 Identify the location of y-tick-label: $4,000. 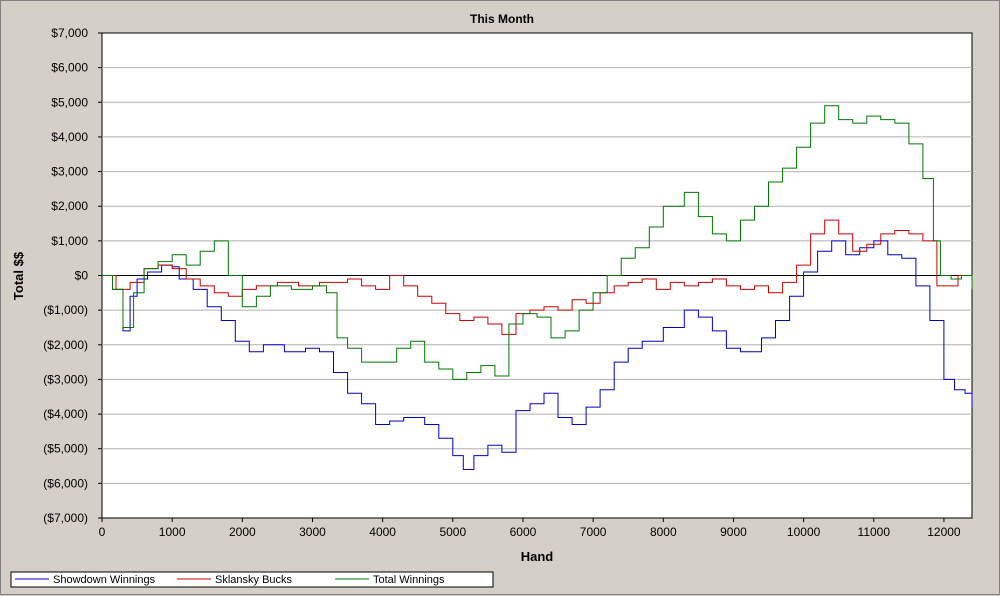
(69, 137).